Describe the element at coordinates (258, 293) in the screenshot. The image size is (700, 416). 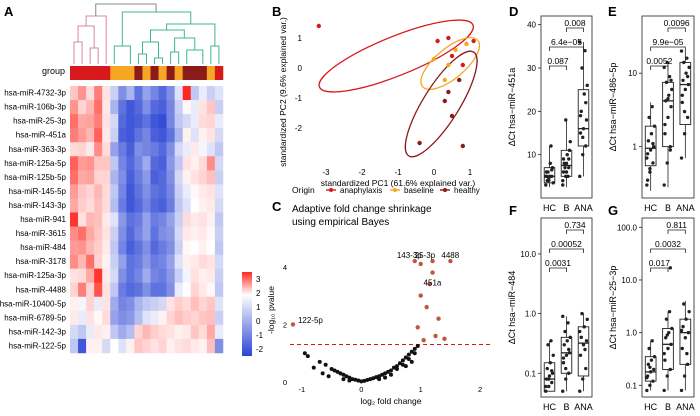
I see `color-legend-tick: 2` at that location.